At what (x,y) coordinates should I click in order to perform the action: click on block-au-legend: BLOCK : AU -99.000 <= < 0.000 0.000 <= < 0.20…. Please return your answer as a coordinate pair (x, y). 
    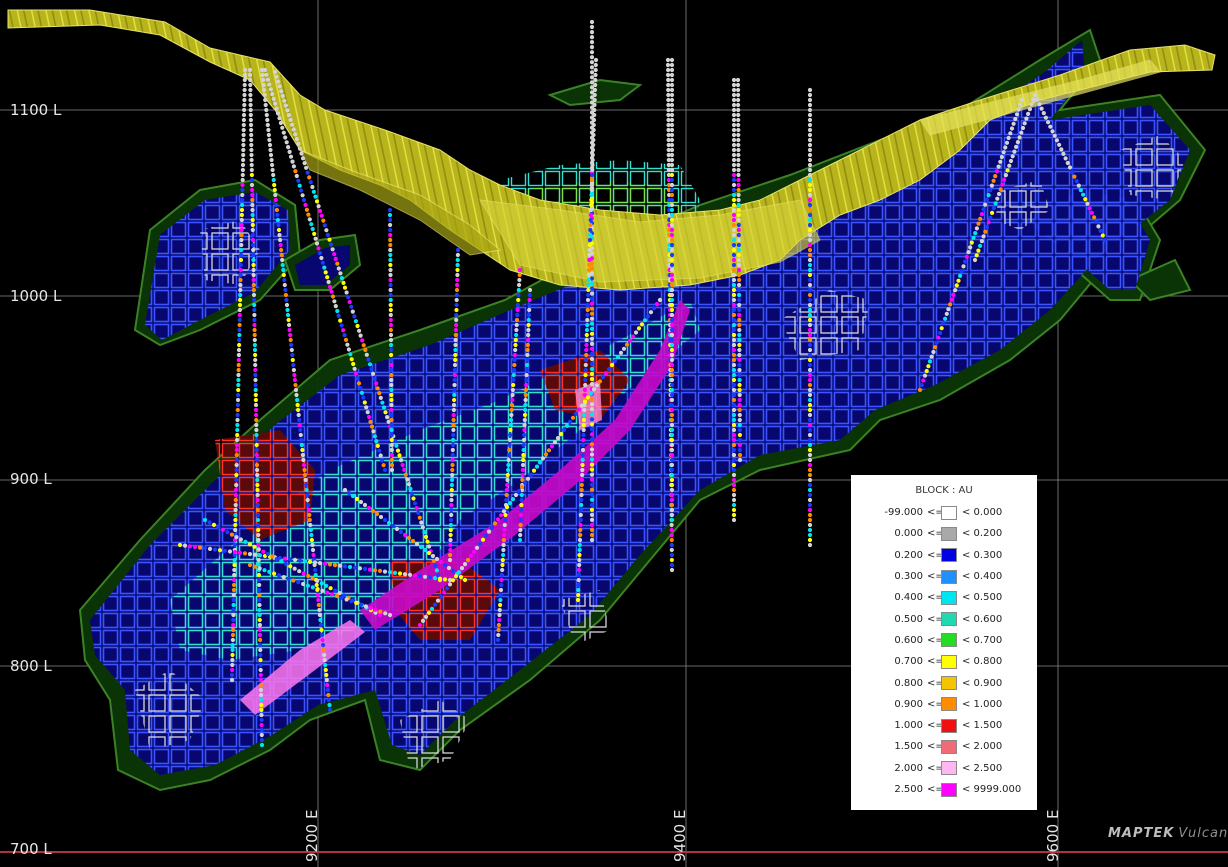
    Looking at the image, I should click on (944, 642).